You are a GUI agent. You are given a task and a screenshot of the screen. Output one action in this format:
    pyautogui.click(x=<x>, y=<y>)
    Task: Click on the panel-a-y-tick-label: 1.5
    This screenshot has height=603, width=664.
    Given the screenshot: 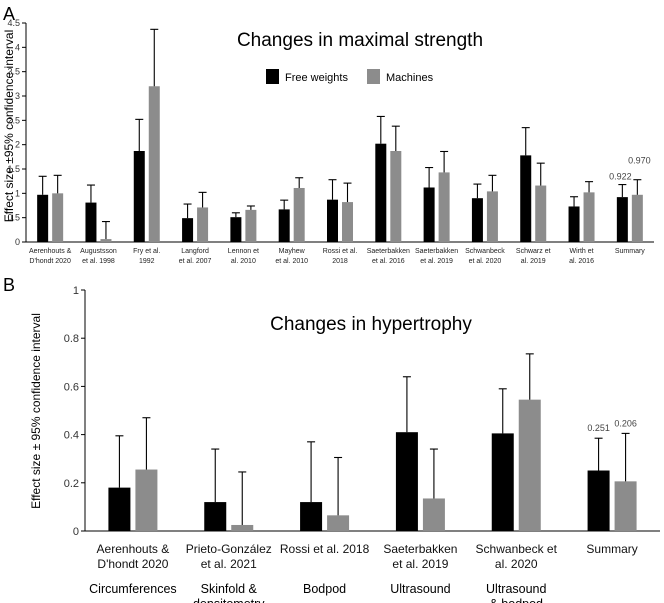 What is the action you would take?
    pyautogui.click(x=13, y=169)
    